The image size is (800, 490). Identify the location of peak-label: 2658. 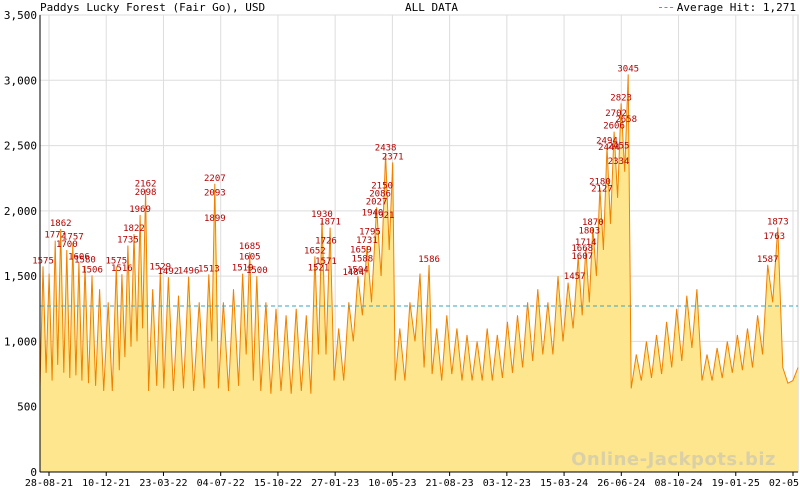
(626, 120).